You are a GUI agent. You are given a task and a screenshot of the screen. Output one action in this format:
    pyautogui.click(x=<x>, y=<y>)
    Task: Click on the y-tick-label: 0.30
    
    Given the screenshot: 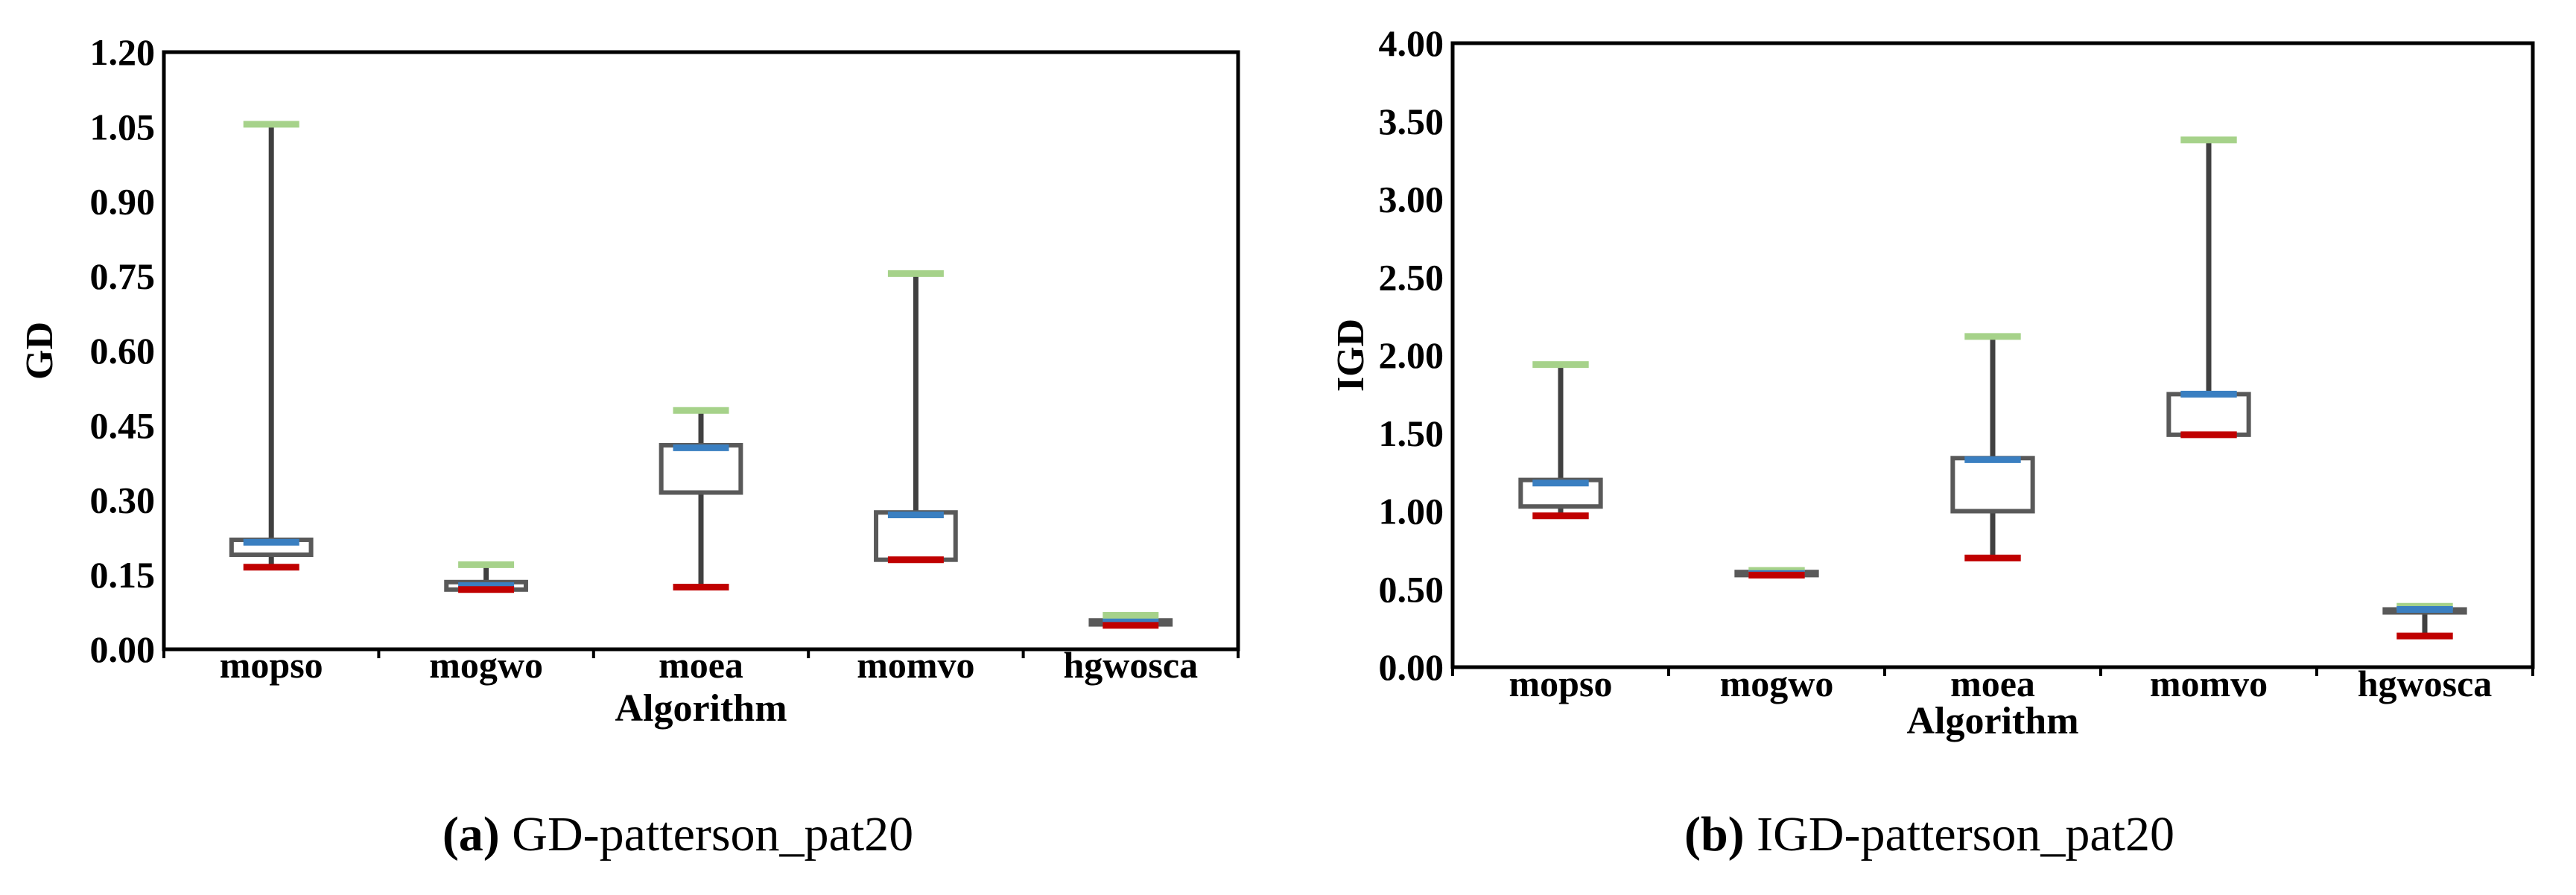 What is the action you would take?
    pyautogui.click(x=123, y=500)
    